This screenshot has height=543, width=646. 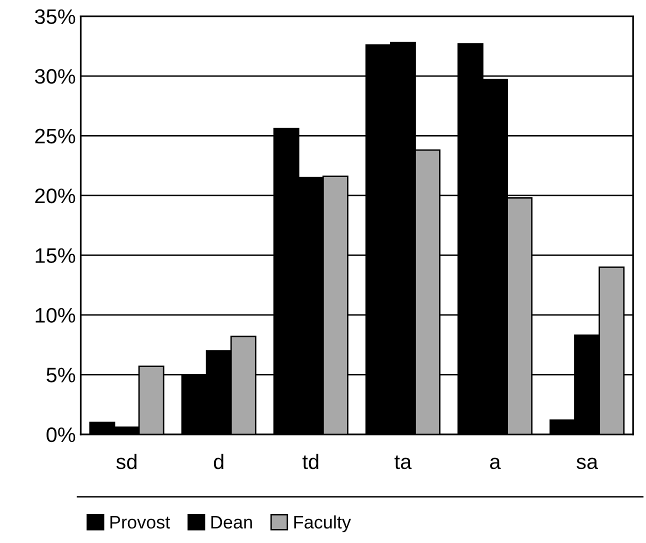 I want to click on x-tick-label: d, so click(x=219, y=462).